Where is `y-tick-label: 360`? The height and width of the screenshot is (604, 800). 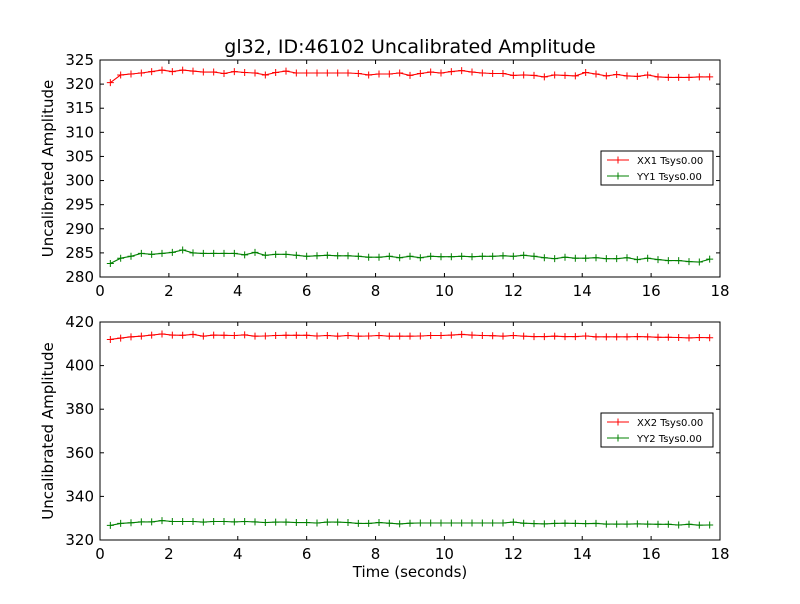 y-tick-label: 360 is located at coordinates (79, 453).